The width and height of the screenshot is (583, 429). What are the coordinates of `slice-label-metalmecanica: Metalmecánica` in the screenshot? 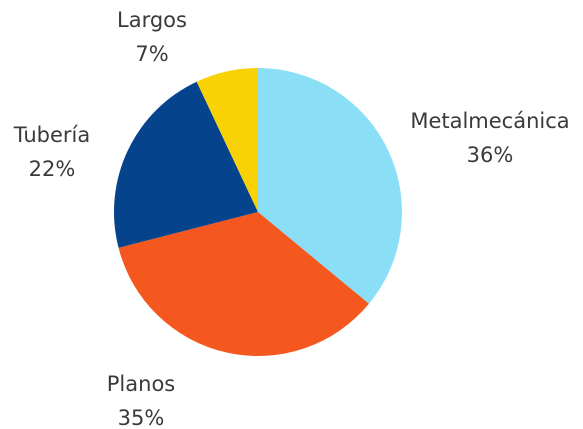 It's located at (489, 121).